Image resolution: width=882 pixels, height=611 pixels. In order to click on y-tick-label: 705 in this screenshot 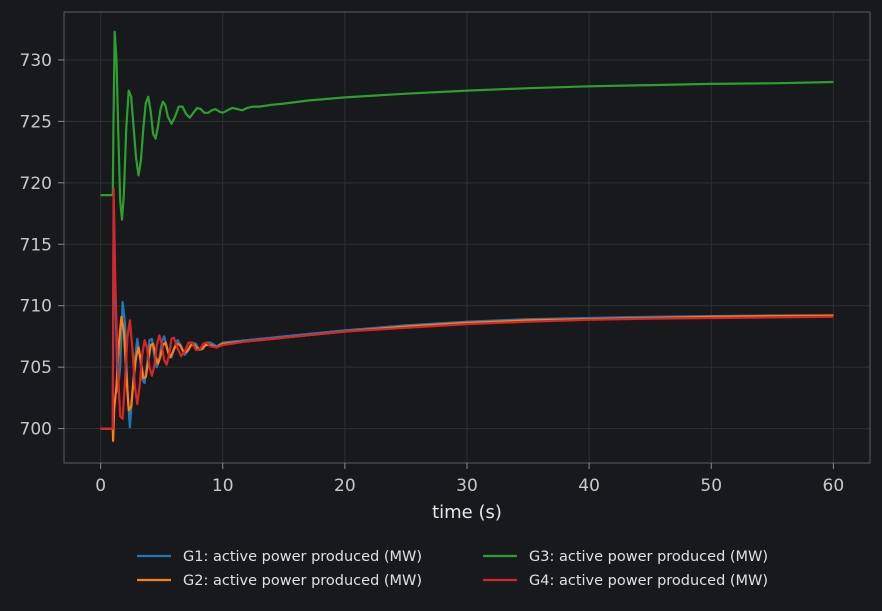, I will do `click(36, 368)`.